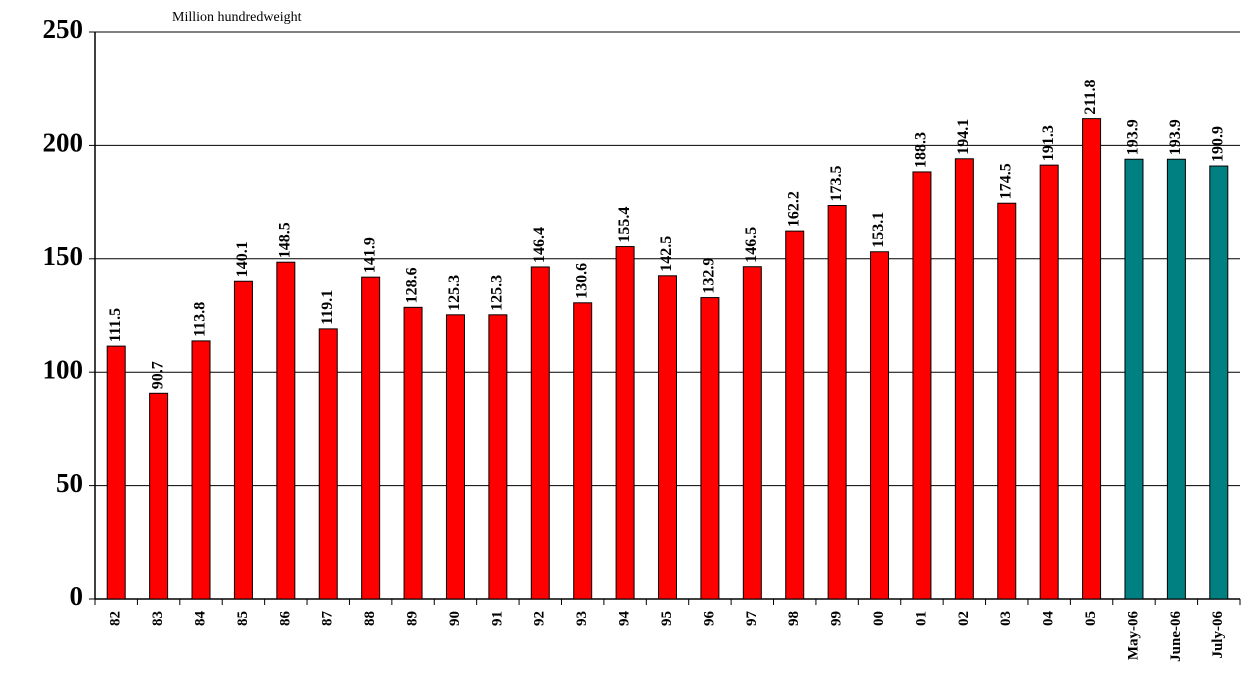 The image size is (1249, 694). I want to click on x-tick-label: 04, so click(1049, 619).